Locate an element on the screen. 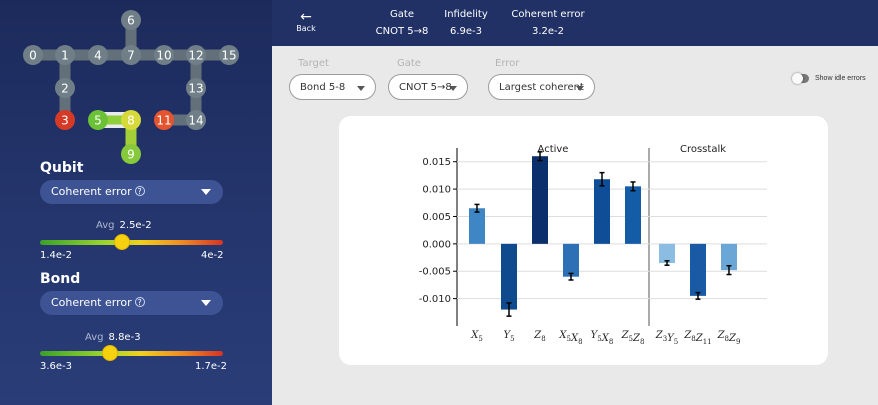  error-select-value: Largest coherent is located at coordinates (541, 87).